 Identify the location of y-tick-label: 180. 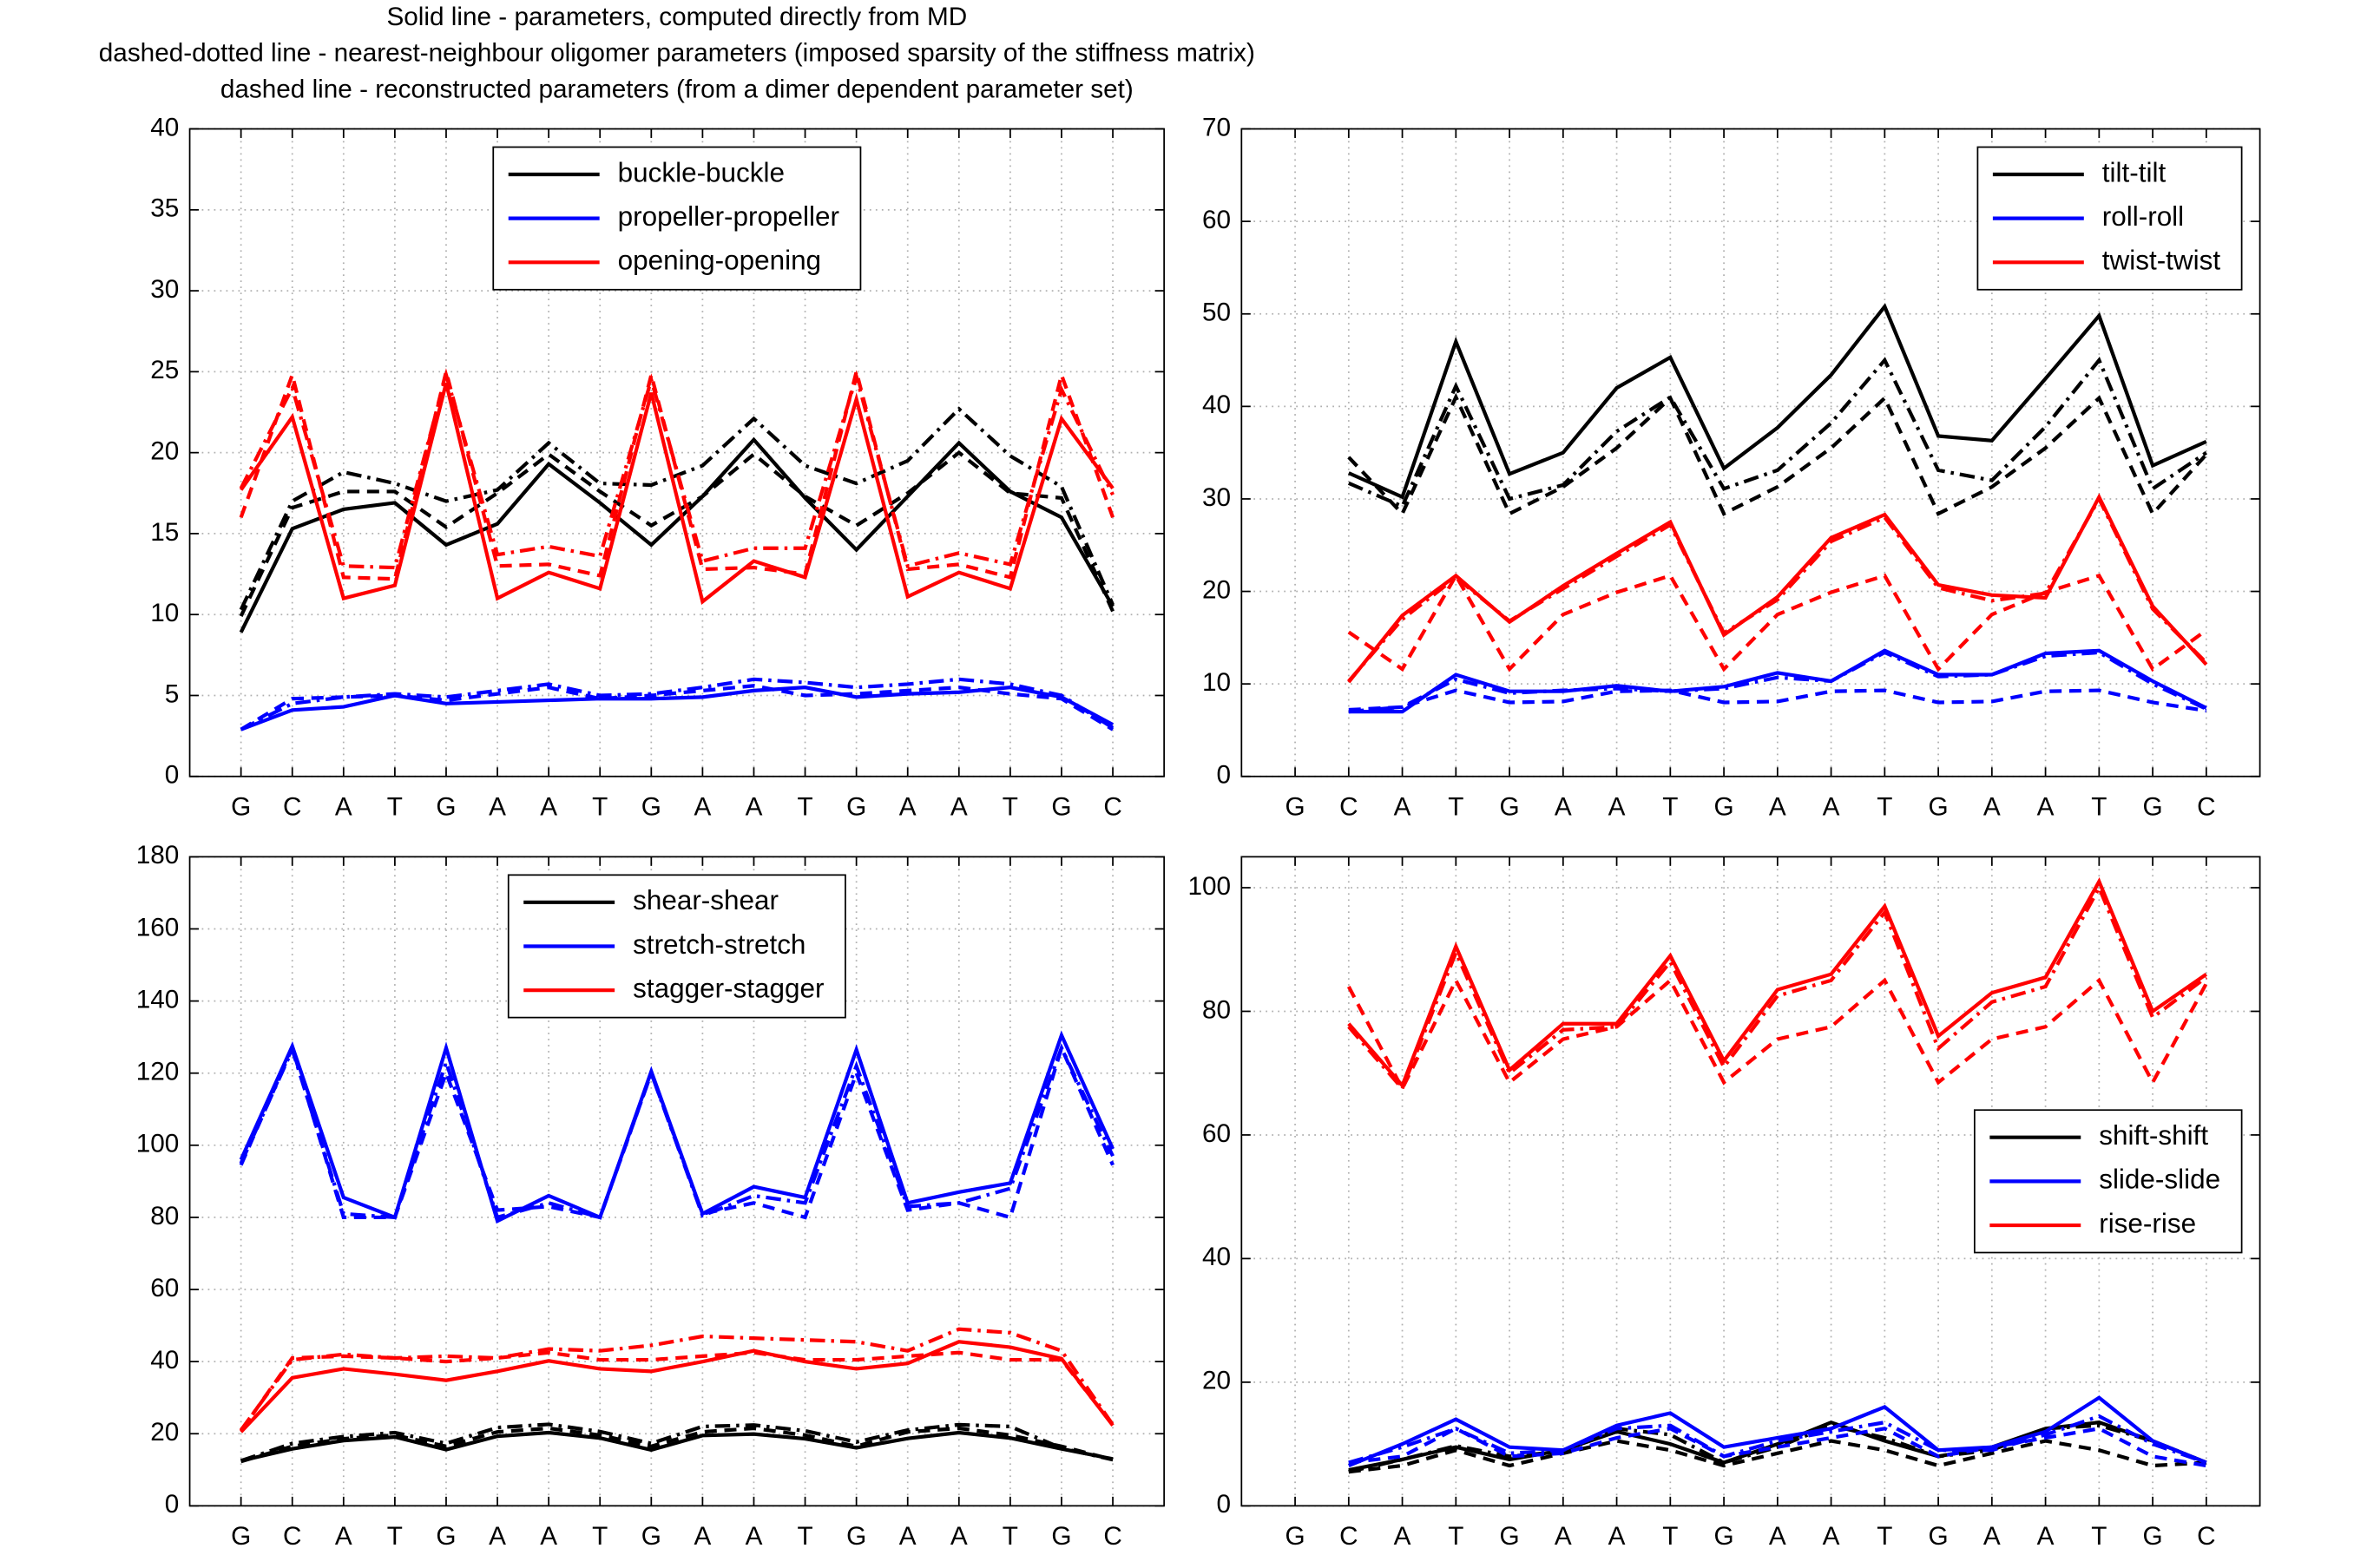
(158, 855).